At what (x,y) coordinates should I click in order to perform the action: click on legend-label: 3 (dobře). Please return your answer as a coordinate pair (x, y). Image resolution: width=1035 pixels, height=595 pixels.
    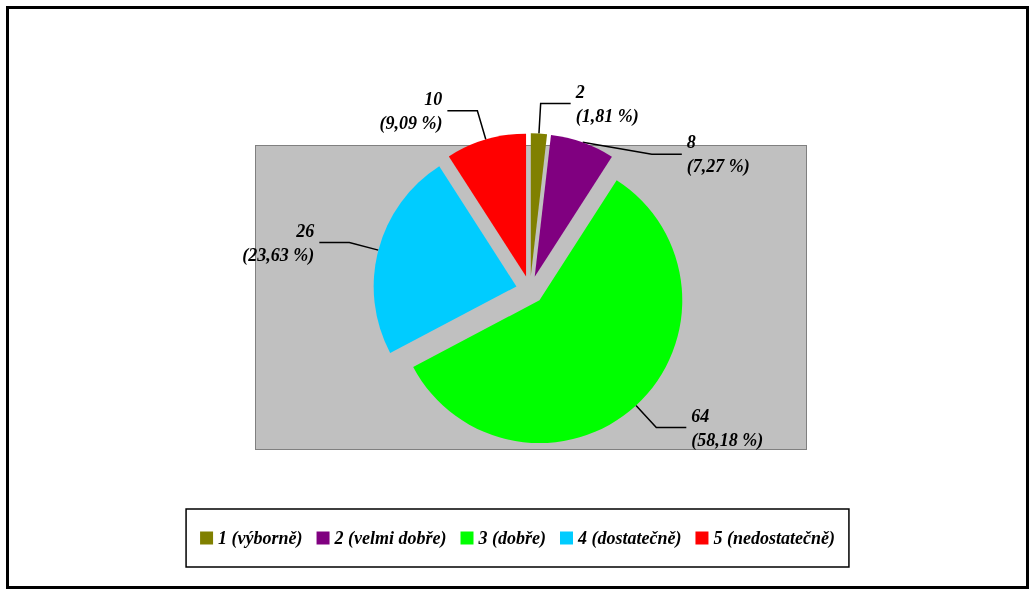
    Looking at the image, I should click on (511, 538).